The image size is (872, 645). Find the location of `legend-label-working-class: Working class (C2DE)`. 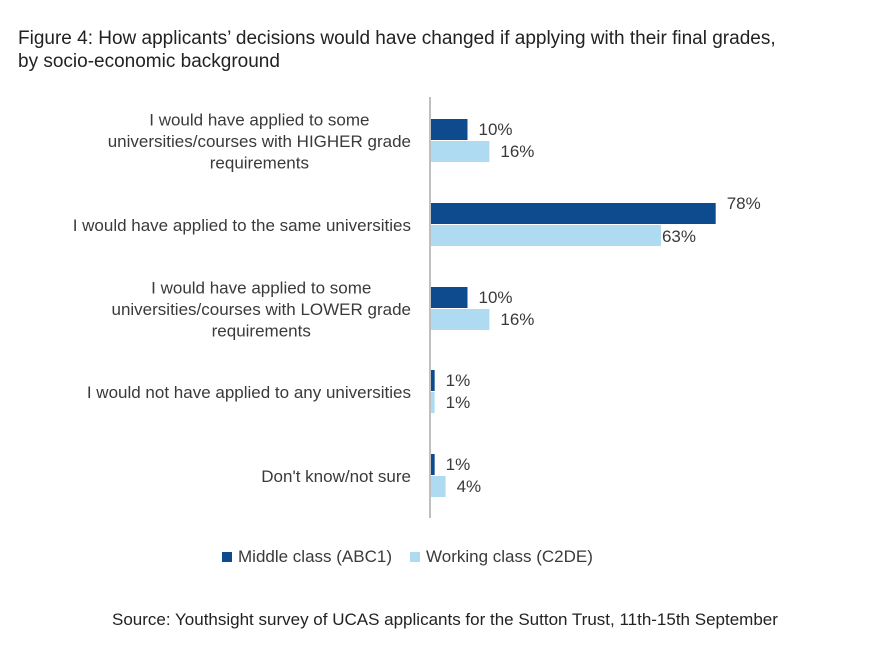

legend-label-working-class: Working class (C2DE) is located at coordinates (509, 556).